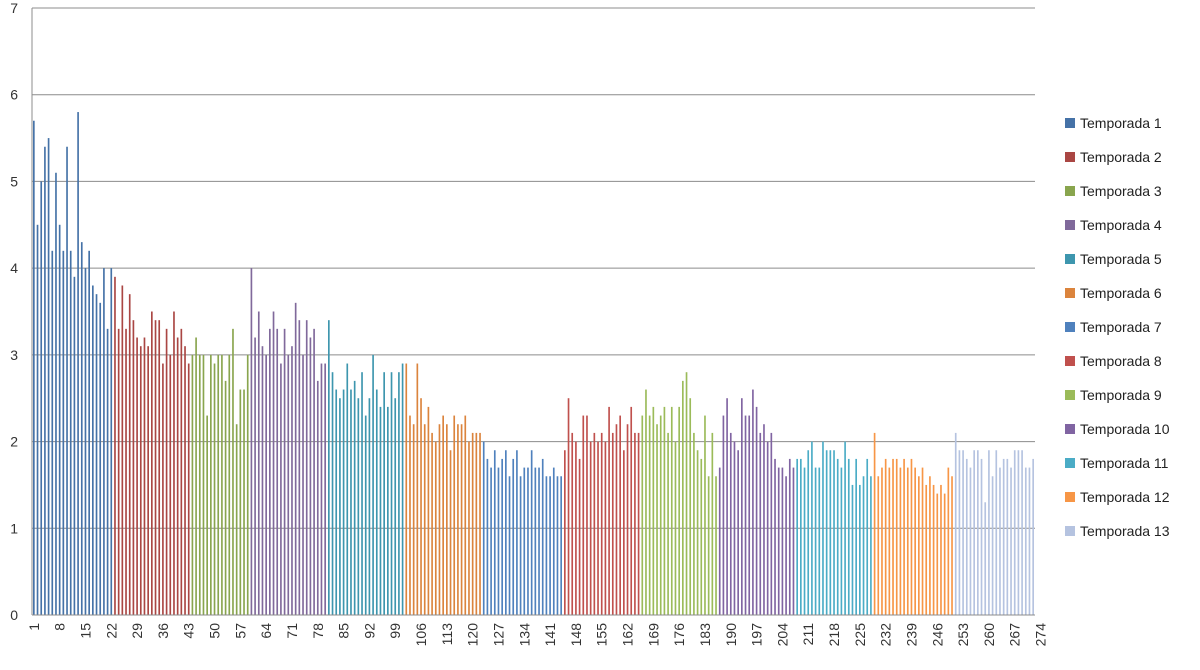 This screenshot has width=1200, height=670. I want to click on x-tick-label: 50, so click(215, 631).